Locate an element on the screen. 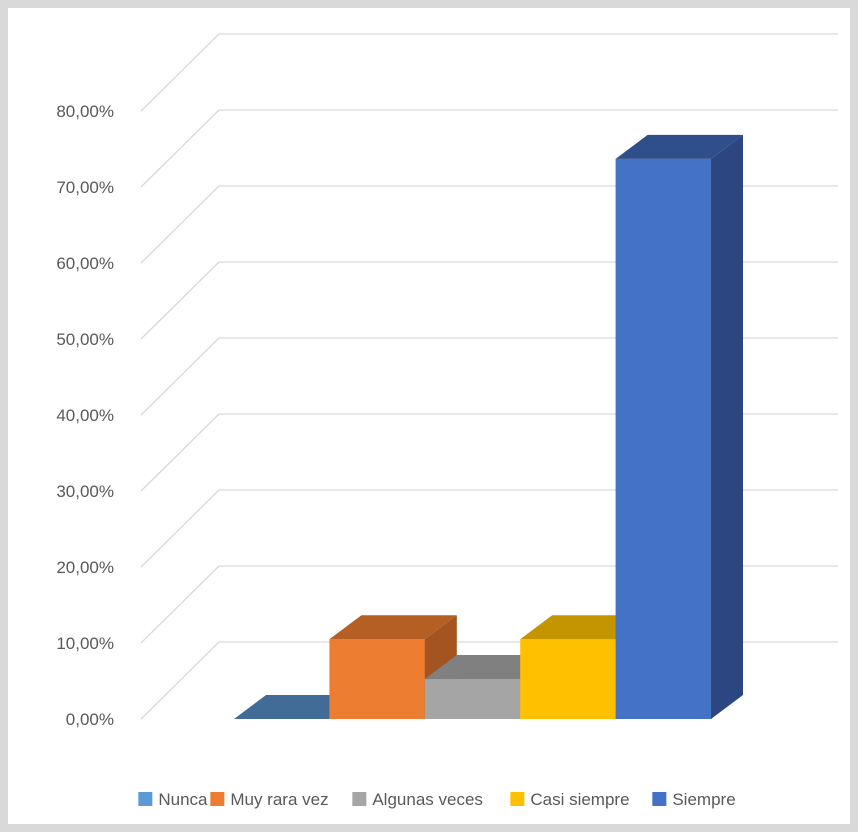 The image size is (858, 840). y-tick-label: 50,00% is located at coordinates (85, 339).